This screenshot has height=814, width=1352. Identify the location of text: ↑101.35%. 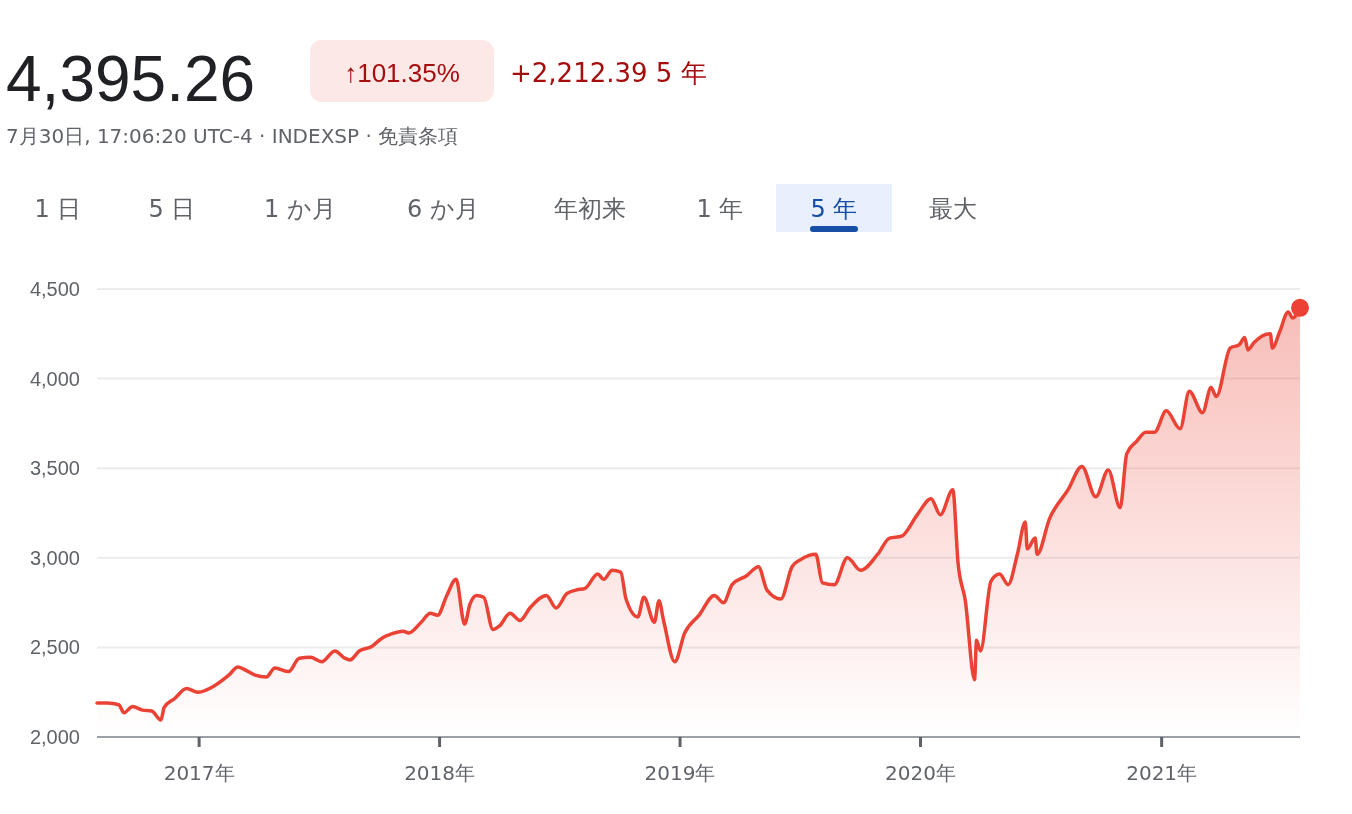
(402, 73).